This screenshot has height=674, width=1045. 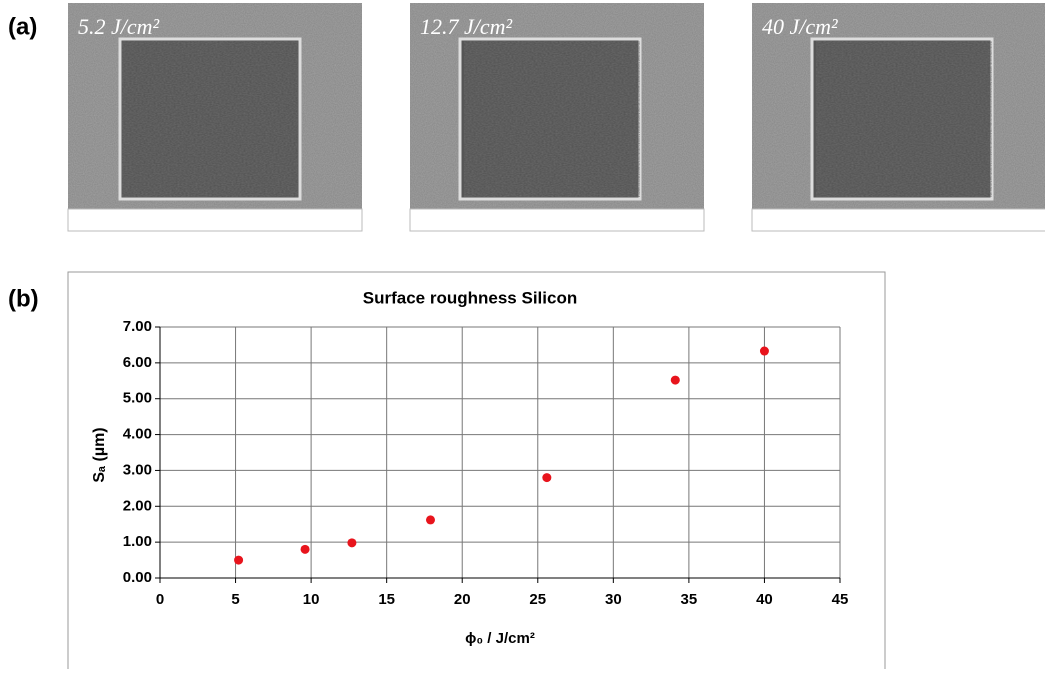 I want to click on image-label: 5.2 J/cm², so click(x=119, y=26).